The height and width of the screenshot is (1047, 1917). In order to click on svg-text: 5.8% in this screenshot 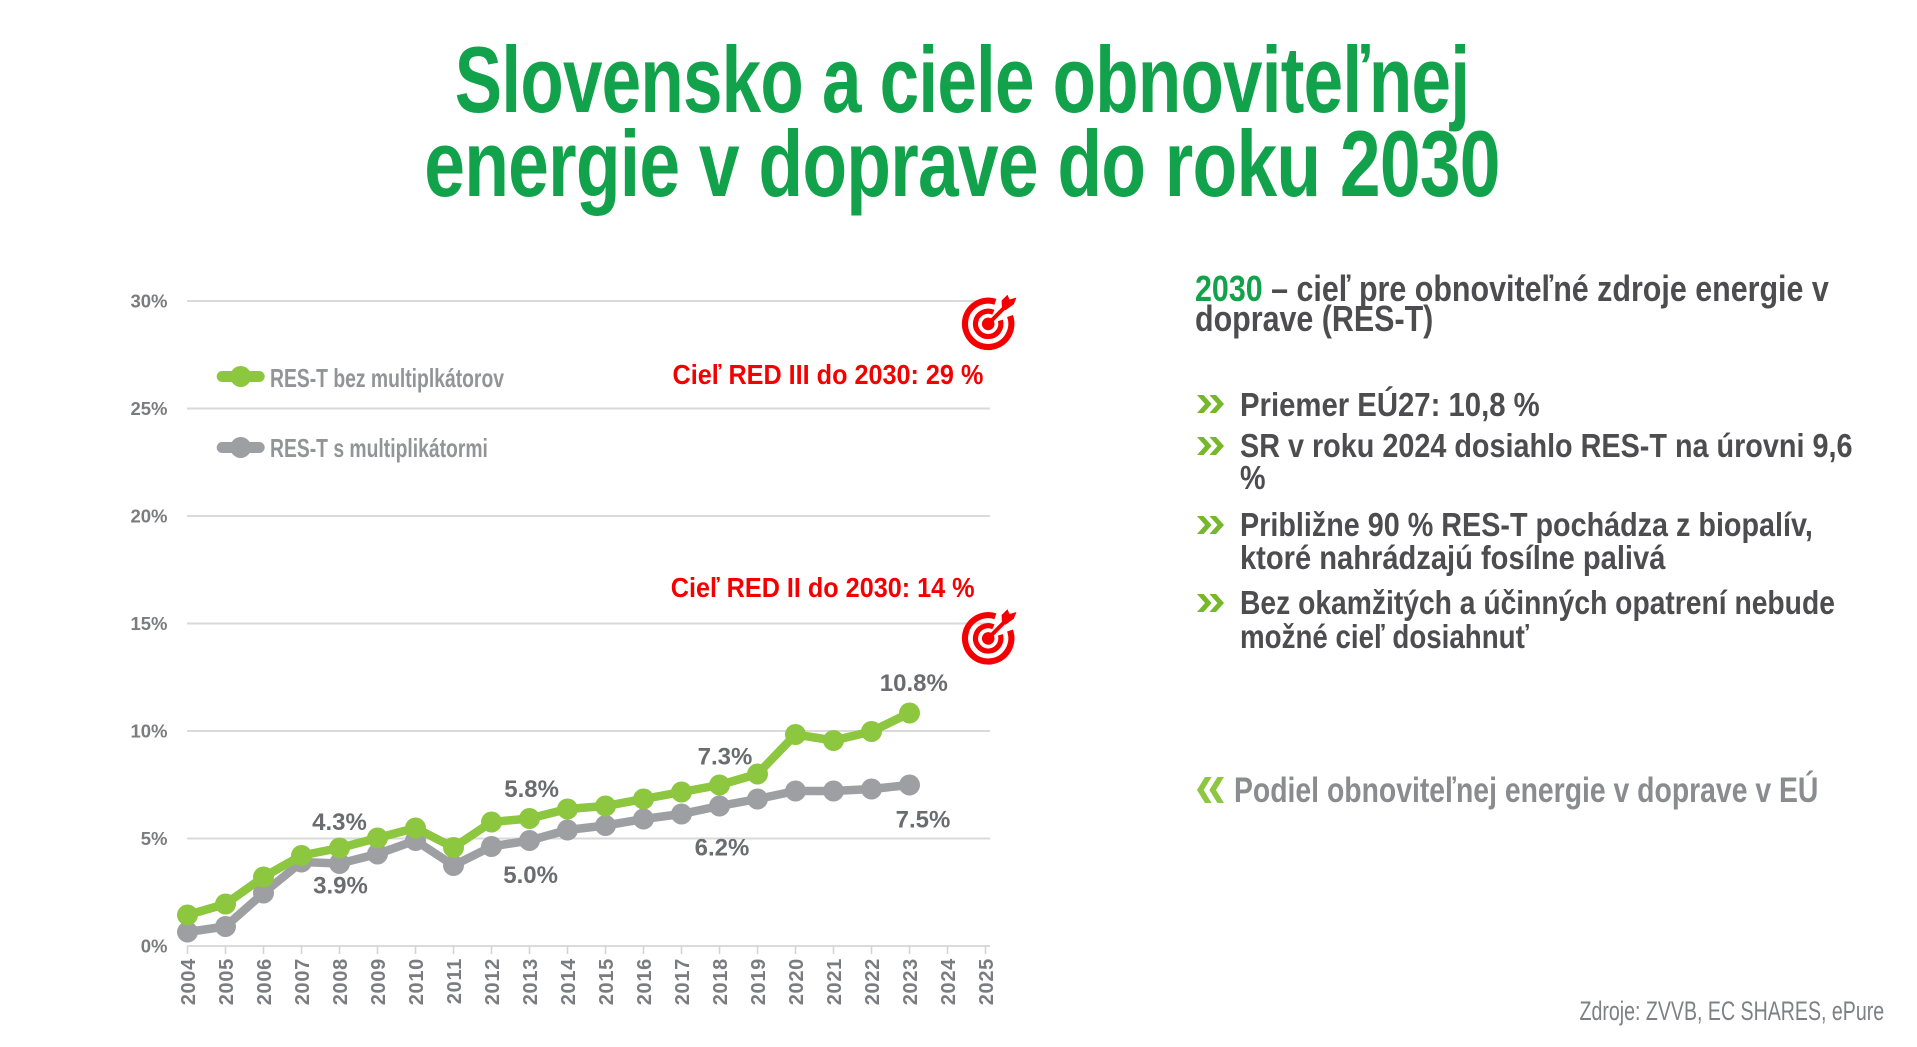, I will do `click(531, 789)`.